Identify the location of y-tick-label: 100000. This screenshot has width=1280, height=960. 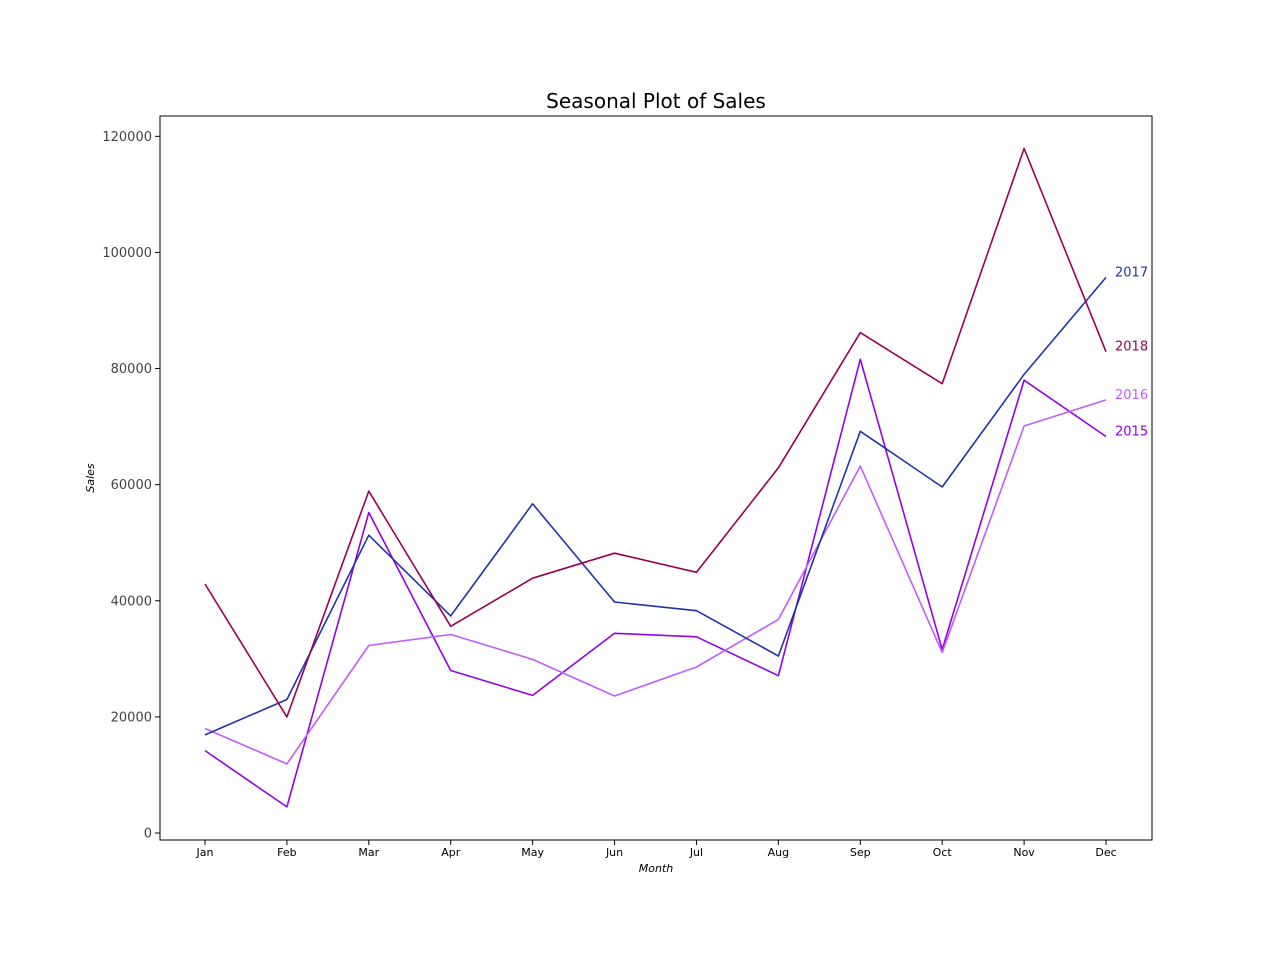
(127, 253).